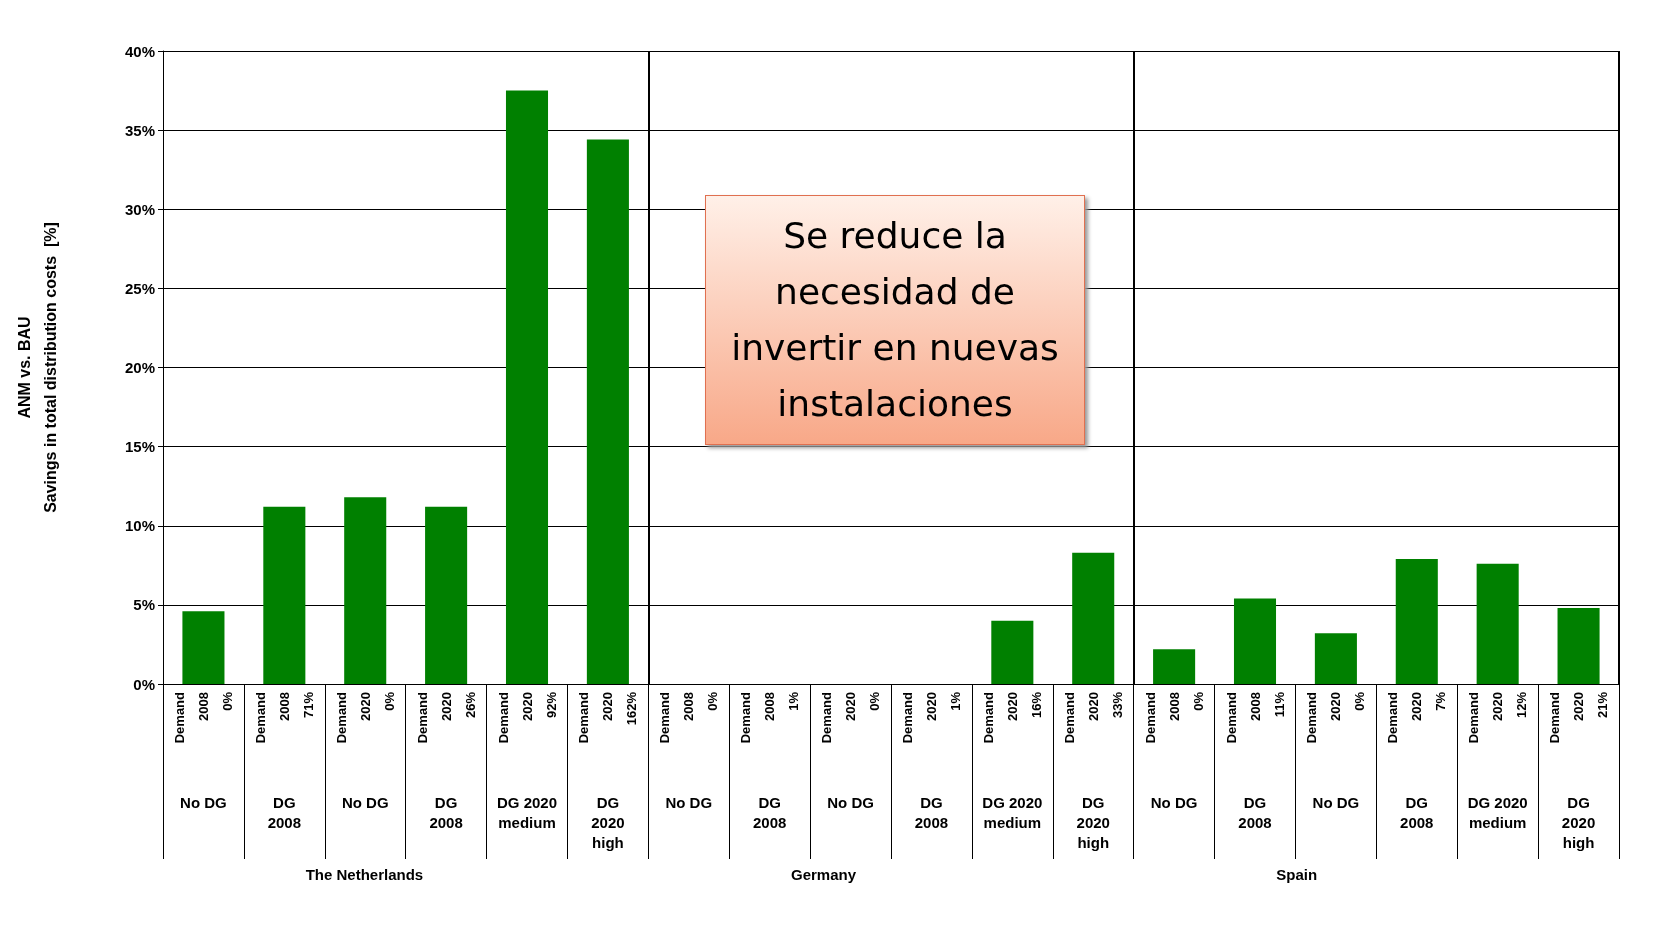 The image size is (1663, 937). I want to click on text: Spain, so click(1297, 874).